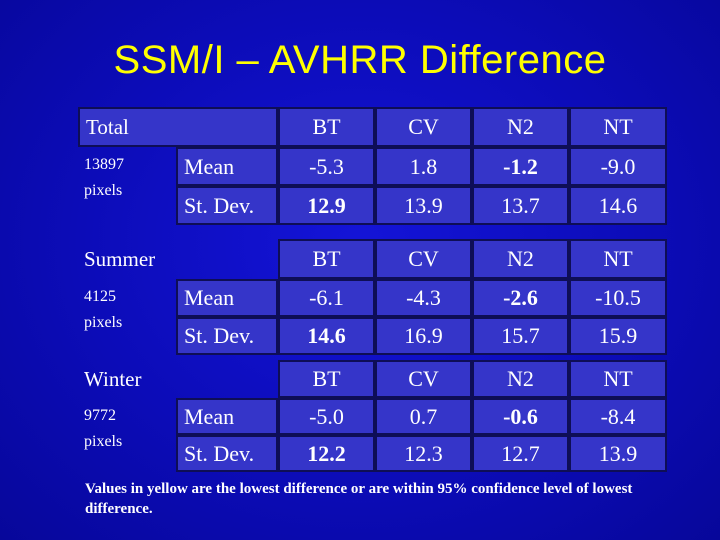 The height and width of the screenshot is (540, 720). What do you see at coordinates (326, 298) in the screenshot?
I see `value-cell: -6.1` at bounding box center [326, 298].